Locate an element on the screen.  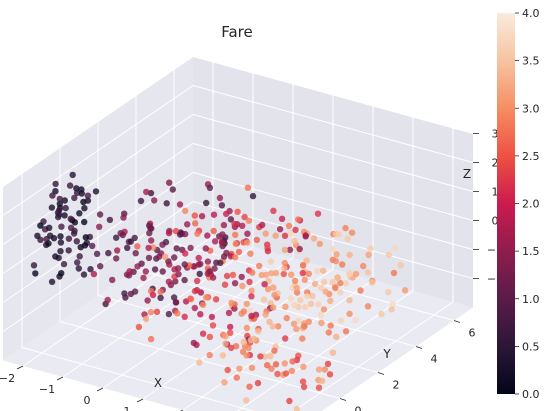
y-tick-mark is located at coordinates (419, 347).